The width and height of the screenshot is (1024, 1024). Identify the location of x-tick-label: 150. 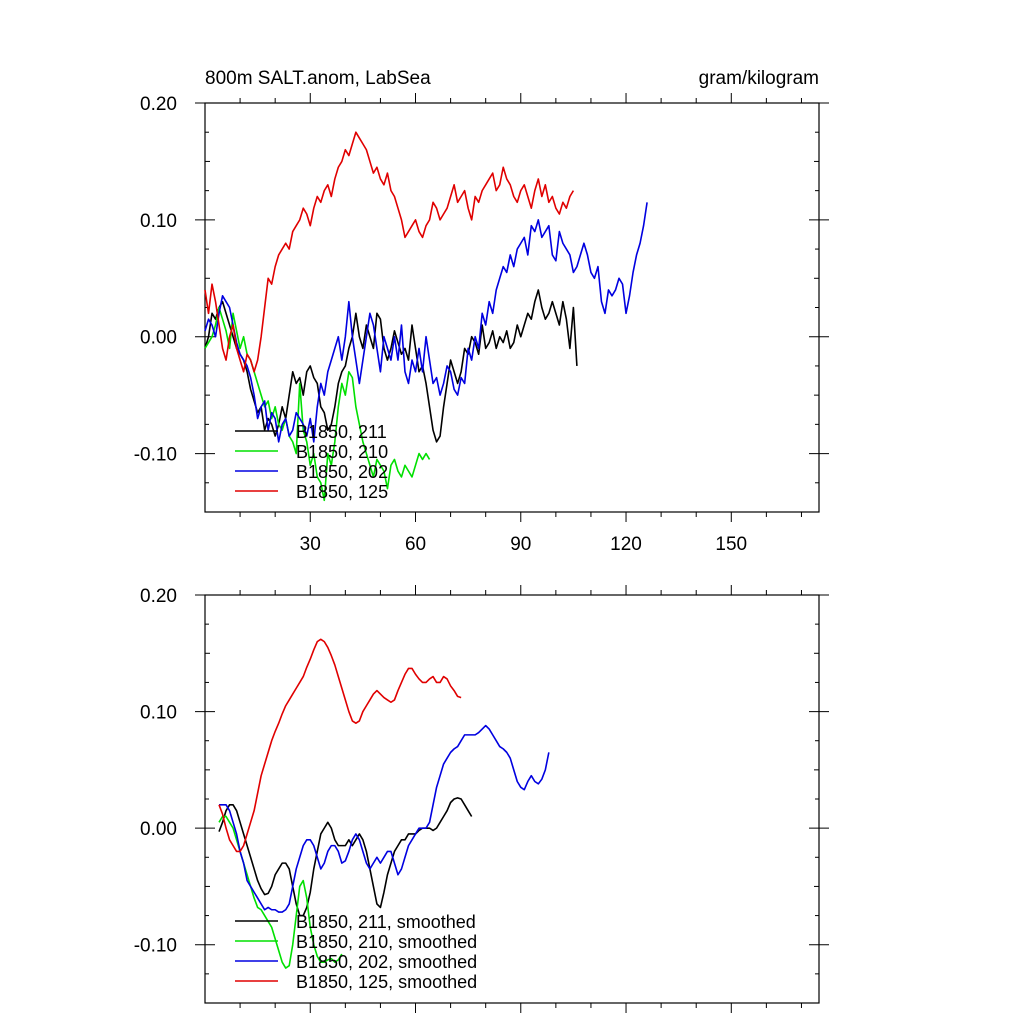
(731, 544).